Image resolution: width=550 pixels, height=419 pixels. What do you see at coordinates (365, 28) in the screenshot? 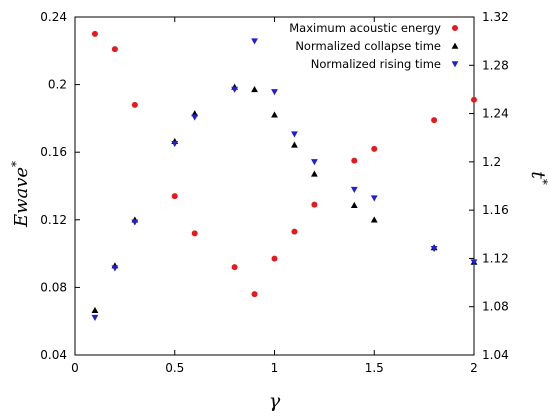
I see `legend-label: Maximum acoustic energy` at bounding box center [365, 28].